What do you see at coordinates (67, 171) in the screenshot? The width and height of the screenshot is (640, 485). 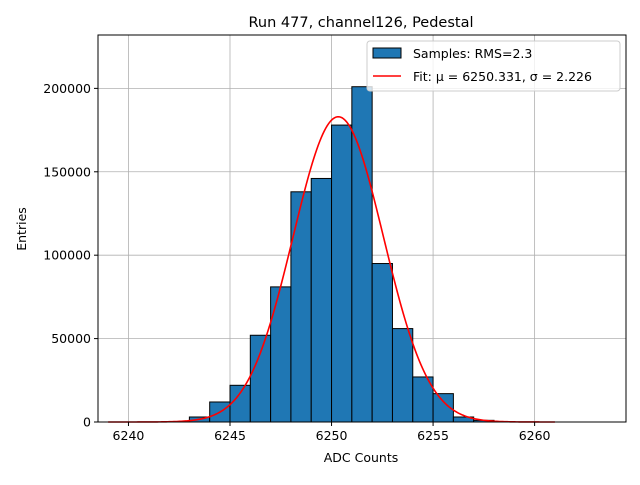 I see `y-tick-label: 150000` at bounding box center [67, 171].